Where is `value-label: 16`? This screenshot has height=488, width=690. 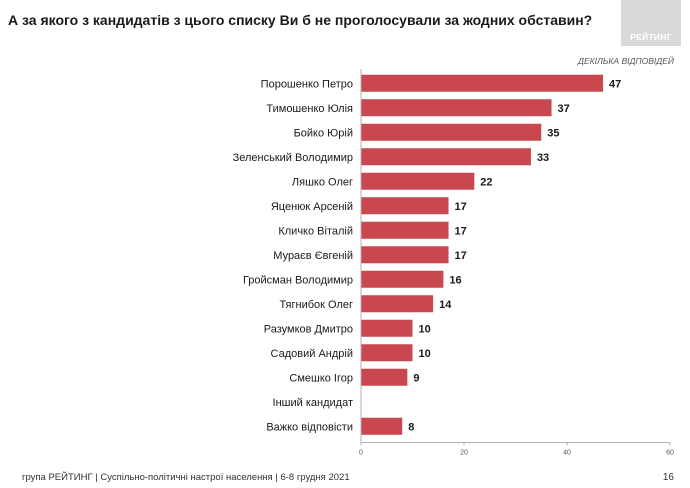 value-label: 16 is located at coordinates (455, 280).